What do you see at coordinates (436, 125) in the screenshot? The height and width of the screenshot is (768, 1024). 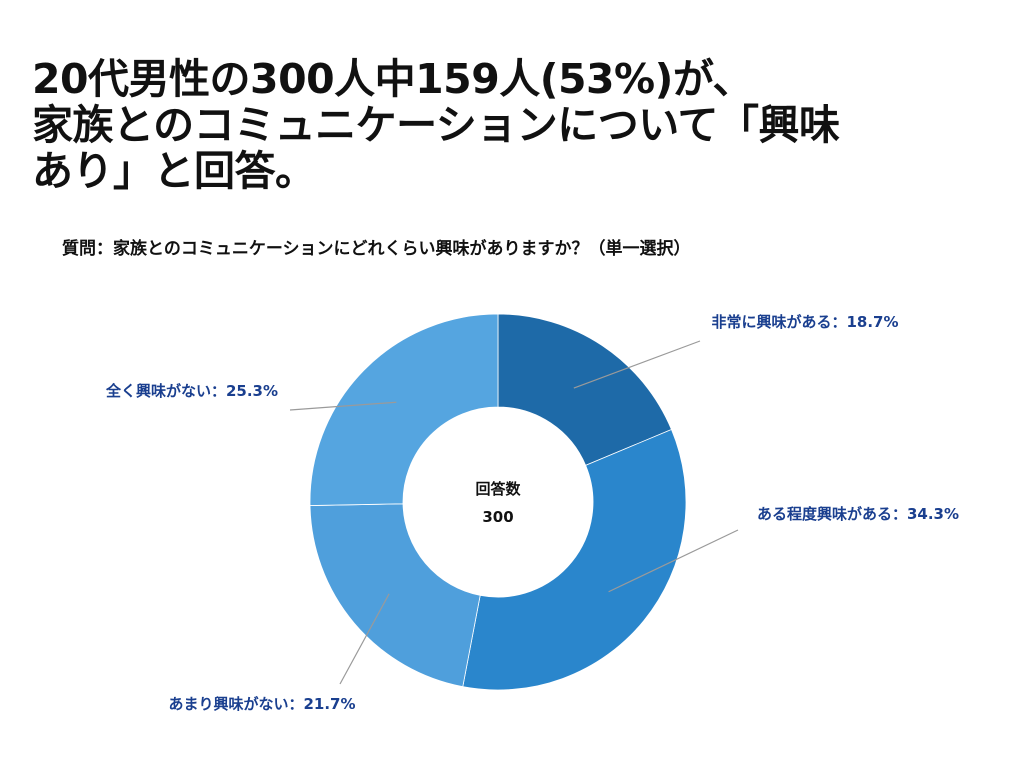 I see `headline-line-2: 家族とのコミュニケーションについて「興味` at bounding box center [436, 125].